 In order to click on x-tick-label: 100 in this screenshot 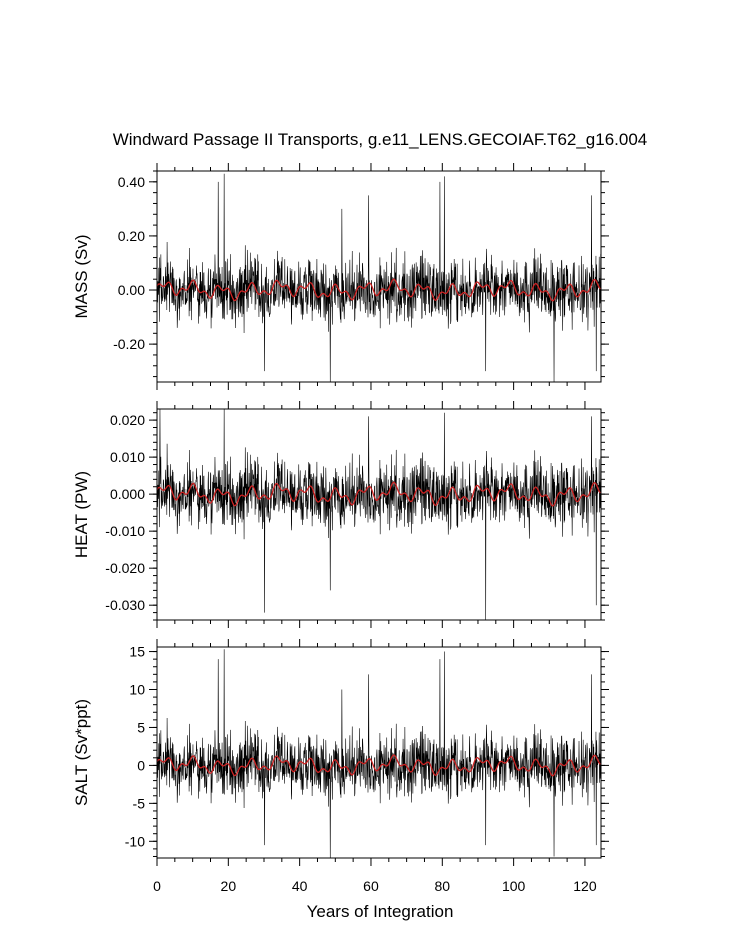, I will do `click(514, 886)`.